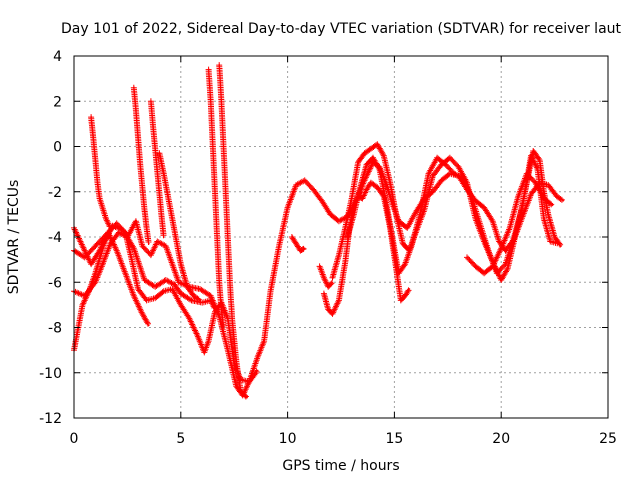  Describe the element at coordinates (55, 329) in the screenshot. I see `y-tick-label: -8` at that location.